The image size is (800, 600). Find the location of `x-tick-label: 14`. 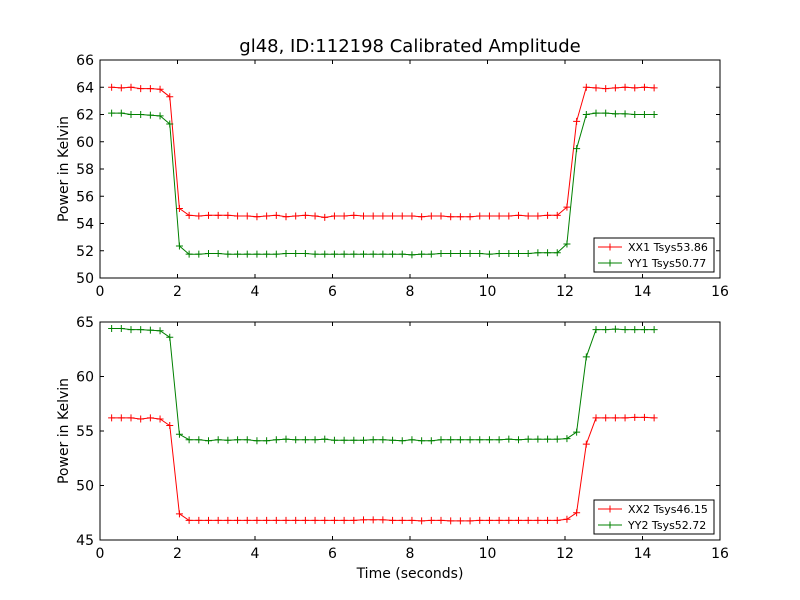

x-tick-label: 14 is located at coordinates (643, 292).